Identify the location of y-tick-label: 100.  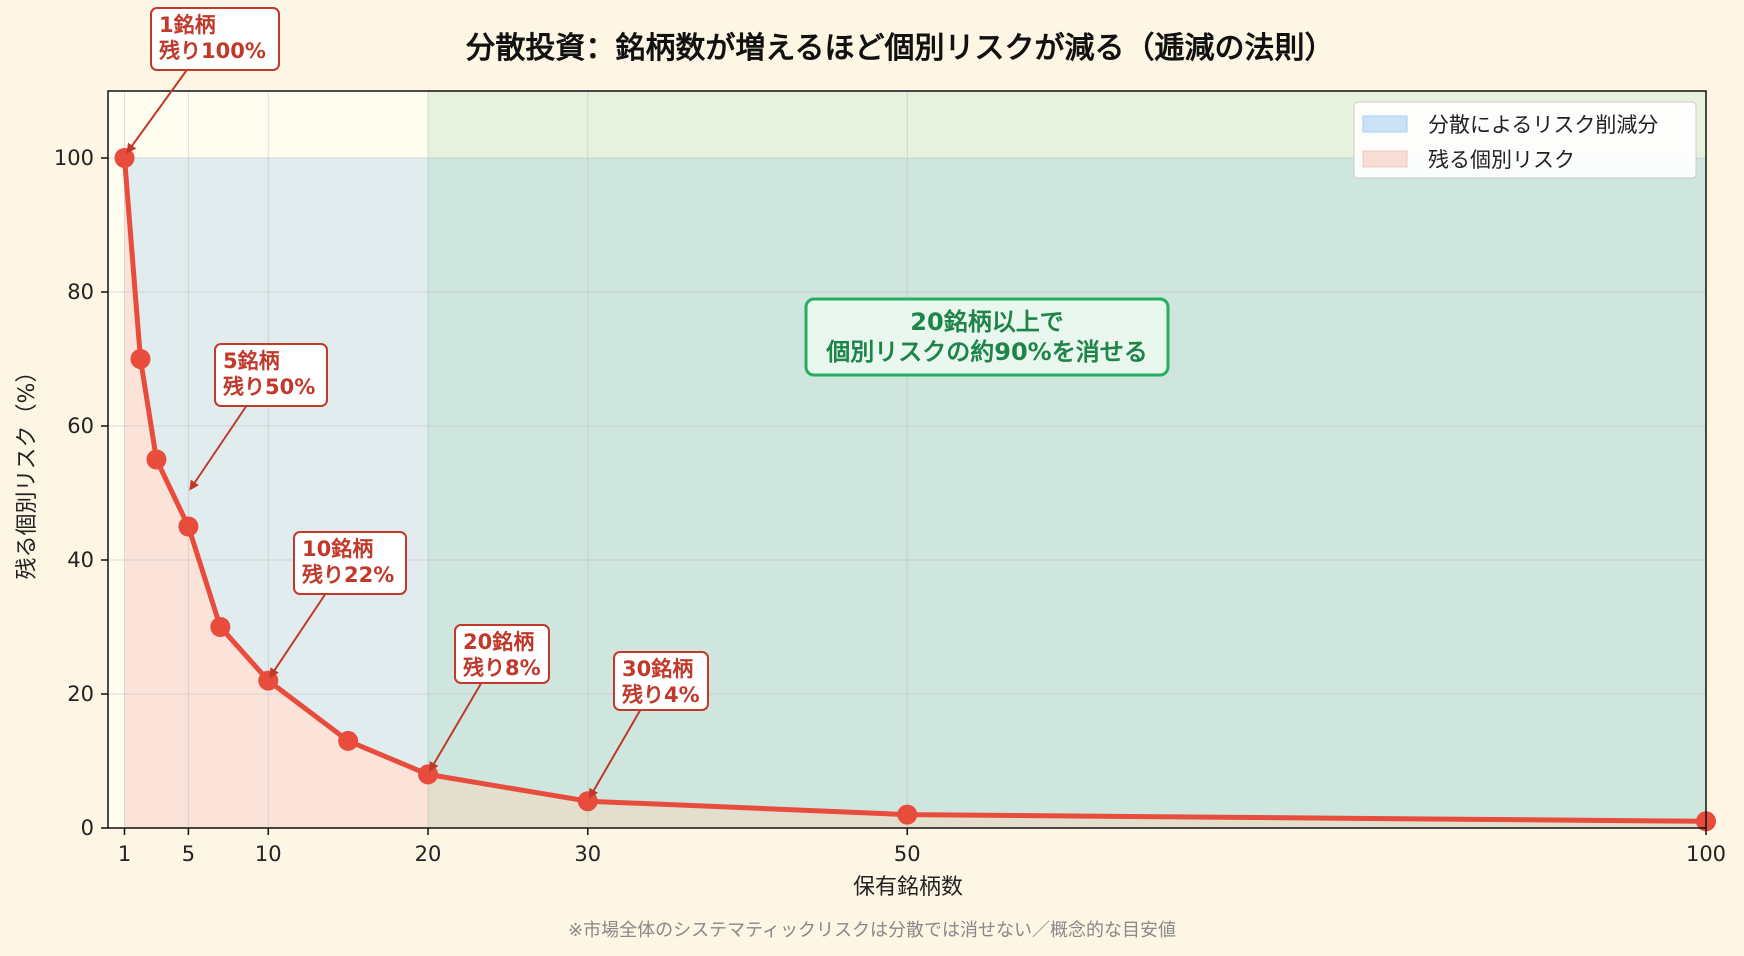
(74, 158).